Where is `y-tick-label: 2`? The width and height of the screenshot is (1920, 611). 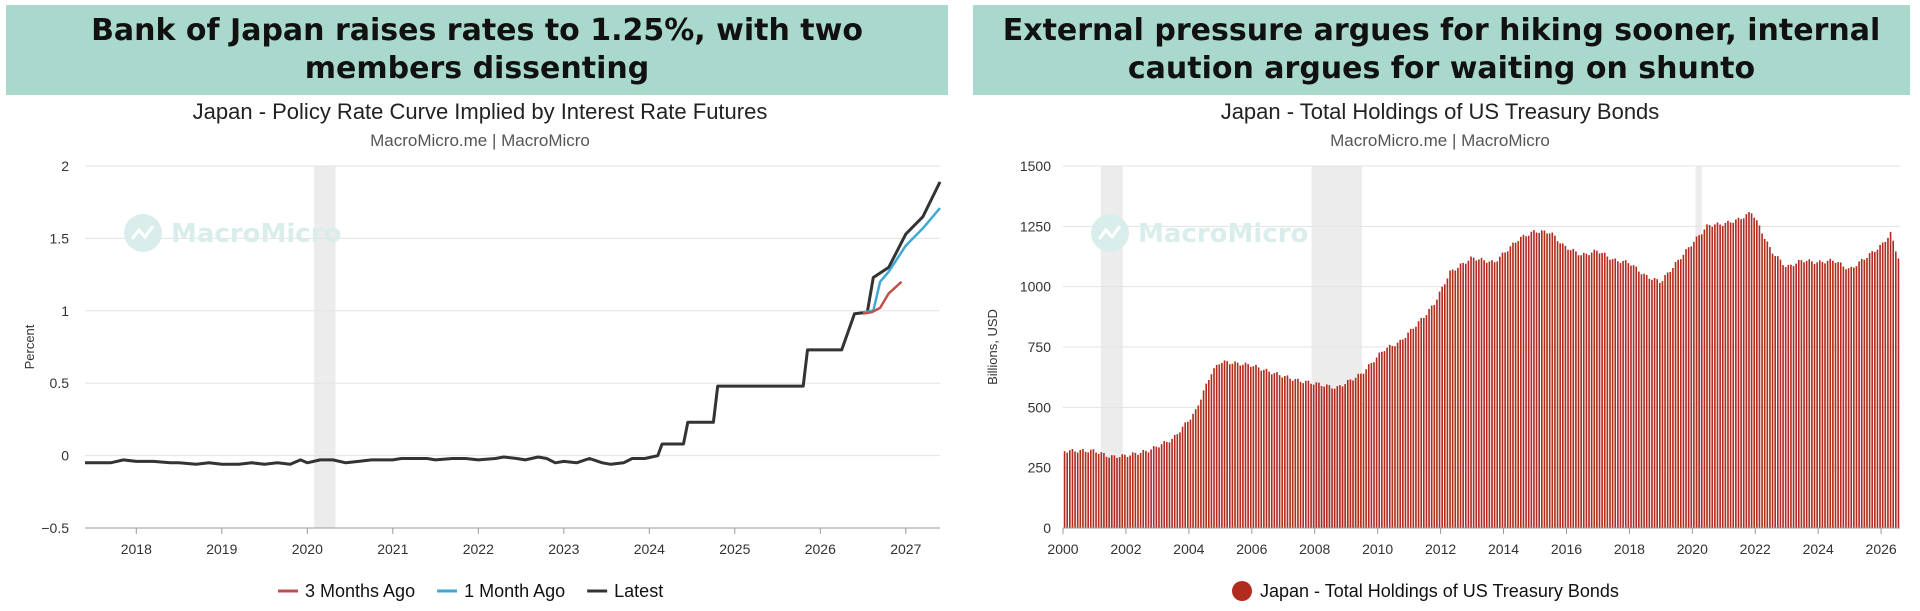
y-tick-label: 2 is located at coordinates (65, 166).